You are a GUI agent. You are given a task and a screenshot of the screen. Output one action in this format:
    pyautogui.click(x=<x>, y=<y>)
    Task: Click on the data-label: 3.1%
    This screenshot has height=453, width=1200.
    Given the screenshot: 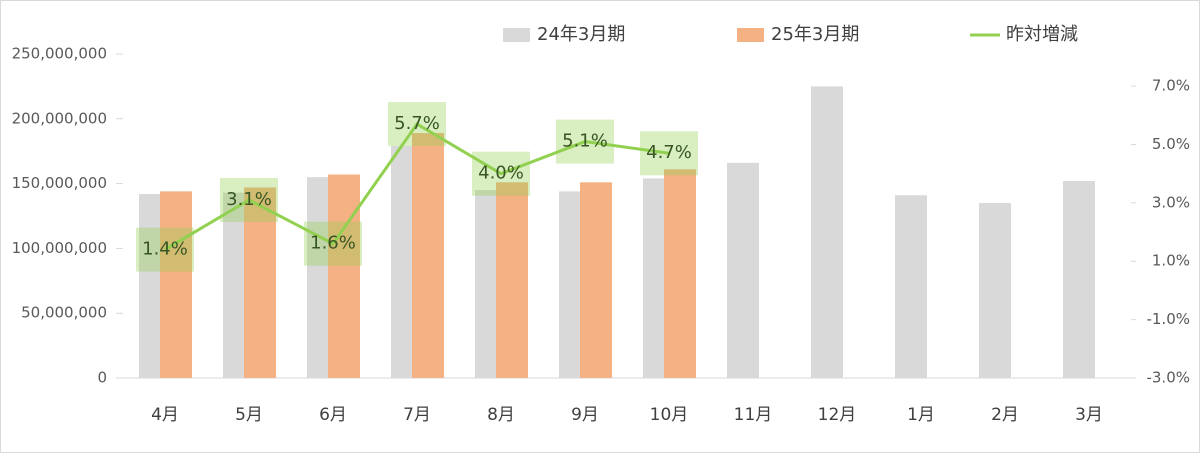 What is the action you would take?
    pyautogui.click(x=249, y=199)
    